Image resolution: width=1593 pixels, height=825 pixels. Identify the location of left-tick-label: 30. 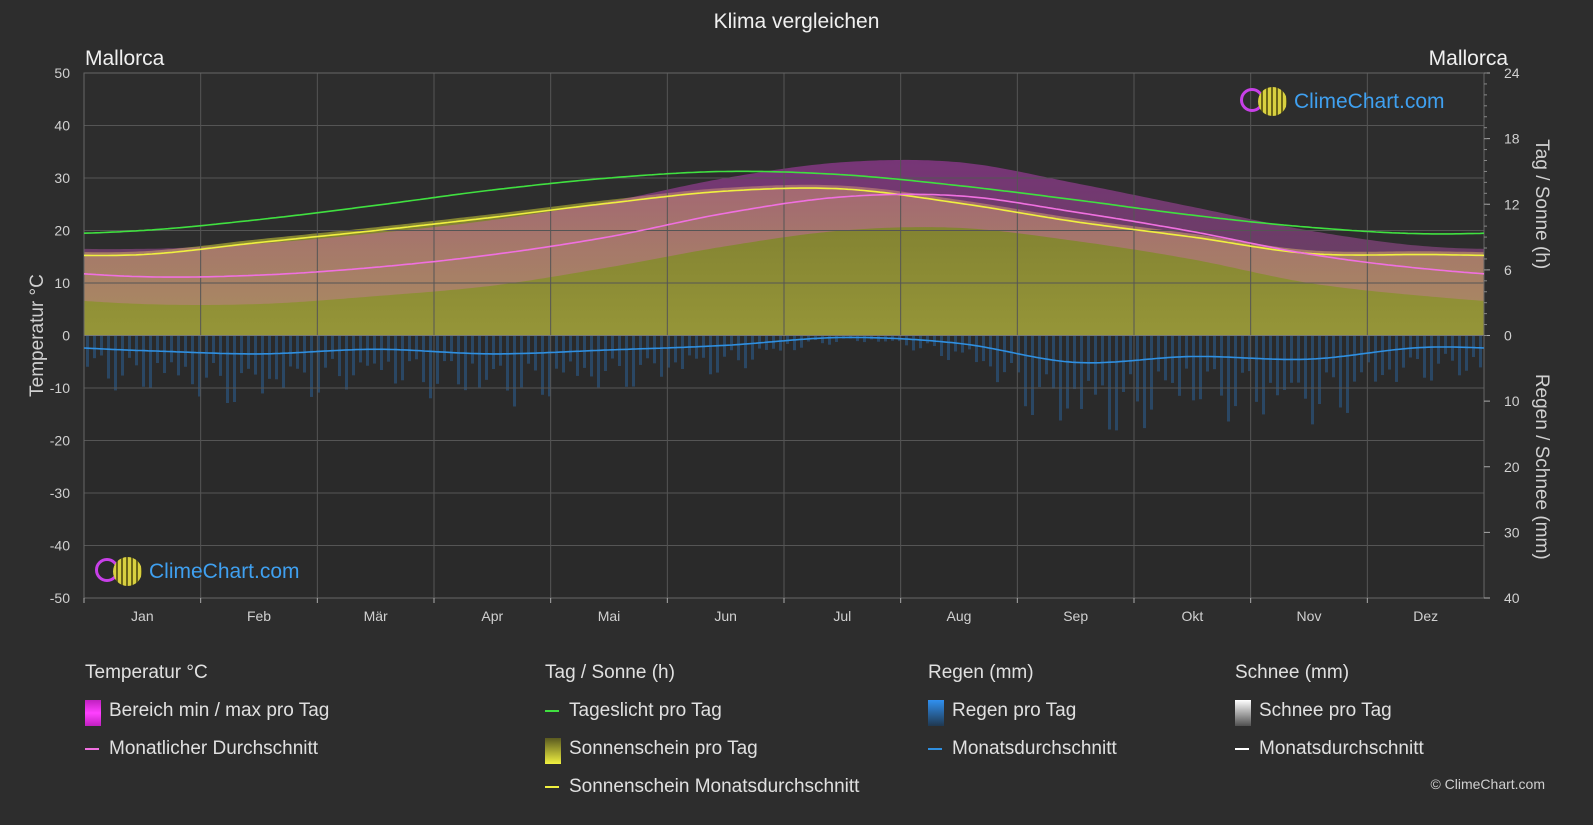
(62, 178).